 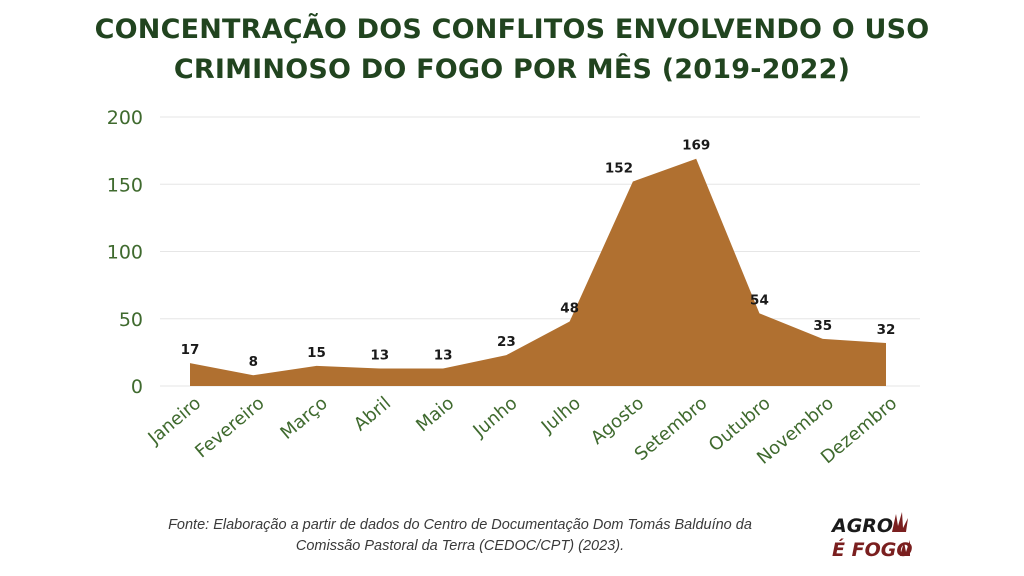 What do you see at coordinates (495, 417) in the screenshot?
I see `x-tick-label: Junho` at bounding box center [495, 417].